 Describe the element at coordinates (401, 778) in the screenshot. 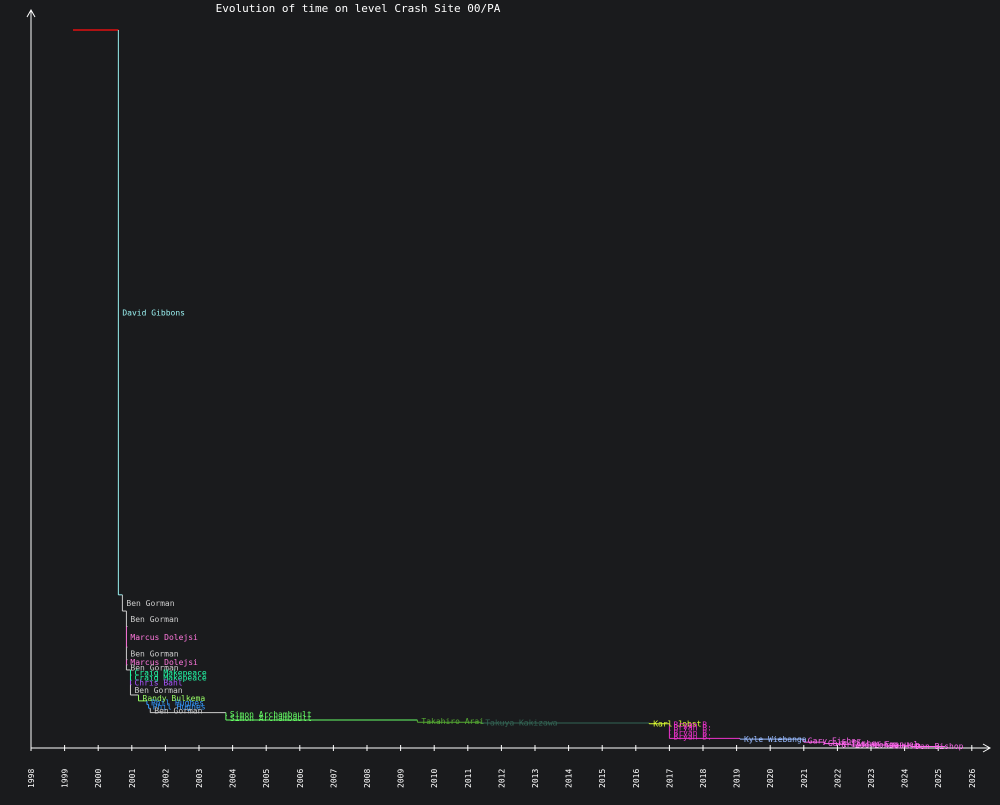

I see `x-tick-label: 2009` at that location.